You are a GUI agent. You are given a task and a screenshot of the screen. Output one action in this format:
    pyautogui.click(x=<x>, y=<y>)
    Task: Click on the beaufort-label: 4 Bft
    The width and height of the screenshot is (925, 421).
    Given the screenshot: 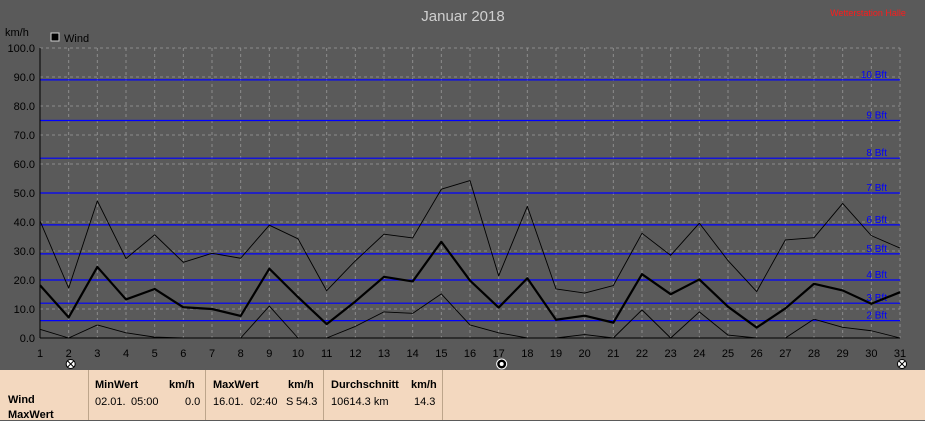 What is the action you would take?
    pyautogui.click(x=876, y=275)
    